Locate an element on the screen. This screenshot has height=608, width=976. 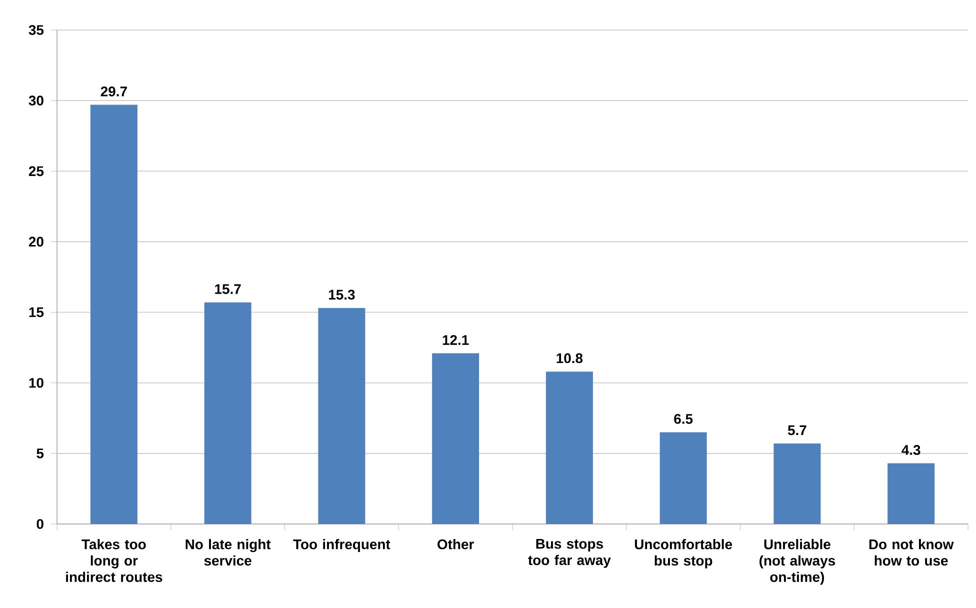
x-tick-label: Do not know how to use is located at coordinates (911, 552).